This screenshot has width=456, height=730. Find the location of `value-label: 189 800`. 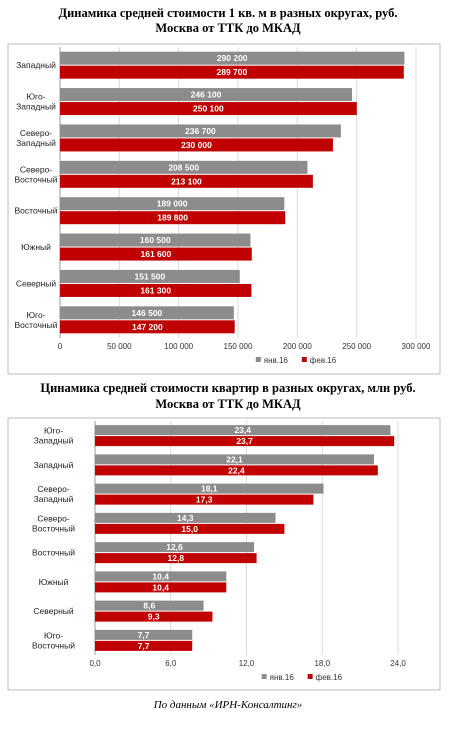

value-label: 189 800 is located at coordinates (172, 218).